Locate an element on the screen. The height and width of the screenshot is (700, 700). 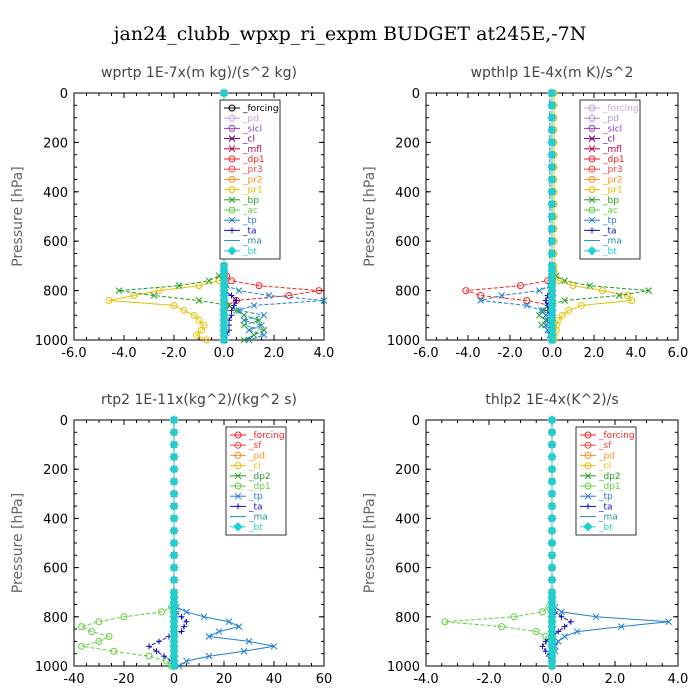
x-tick-label: 2.0 is located at coordinates (274, 353).